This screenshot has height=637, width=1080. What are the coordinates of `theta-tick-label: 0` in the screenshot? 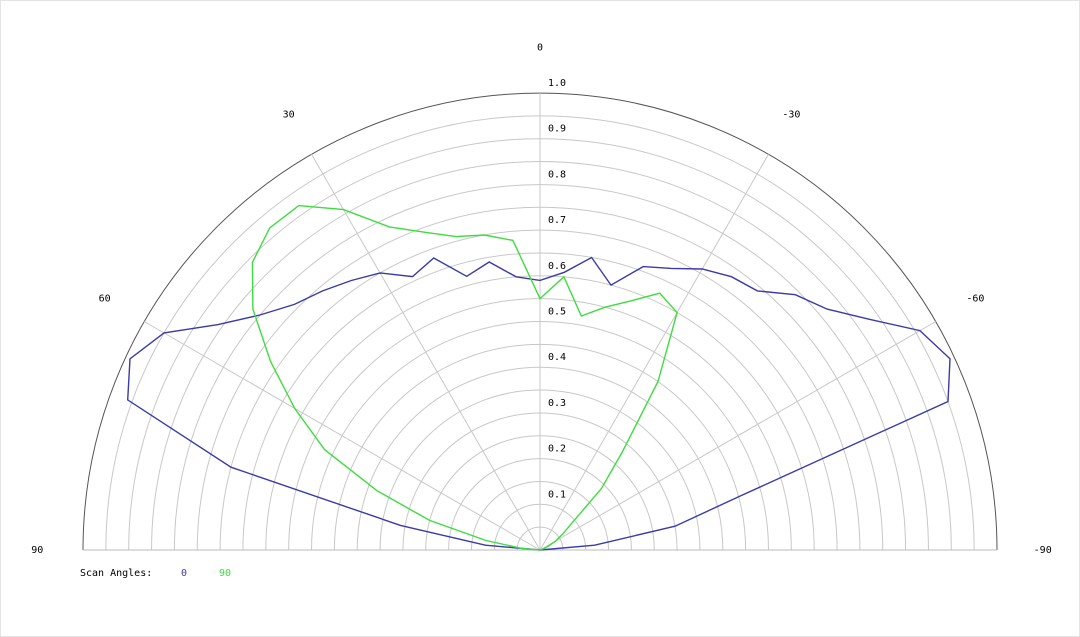 It's located at (540, 47).